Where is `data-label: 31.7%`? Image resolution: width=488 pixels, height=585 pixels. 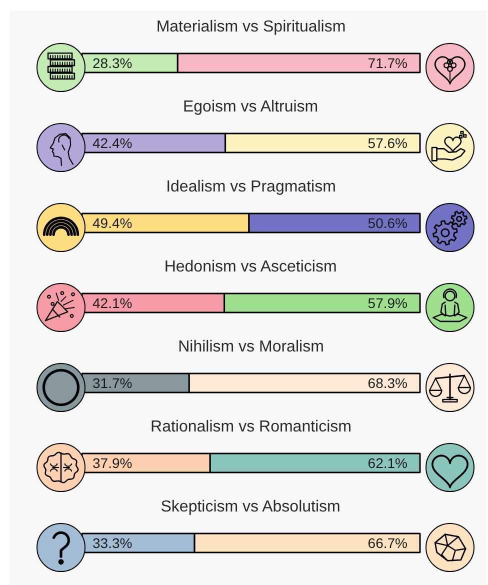 data-label: 31.7% is located at coordinates (112, 383).